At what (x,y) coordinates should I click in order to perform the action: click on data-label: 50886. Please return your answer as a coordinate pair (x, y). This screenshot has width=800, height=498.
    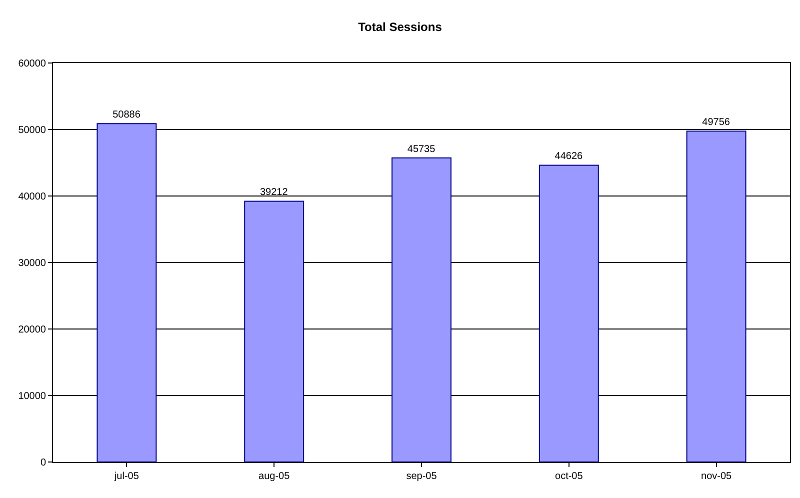
    Looking at the image, I should click on (126, 115).